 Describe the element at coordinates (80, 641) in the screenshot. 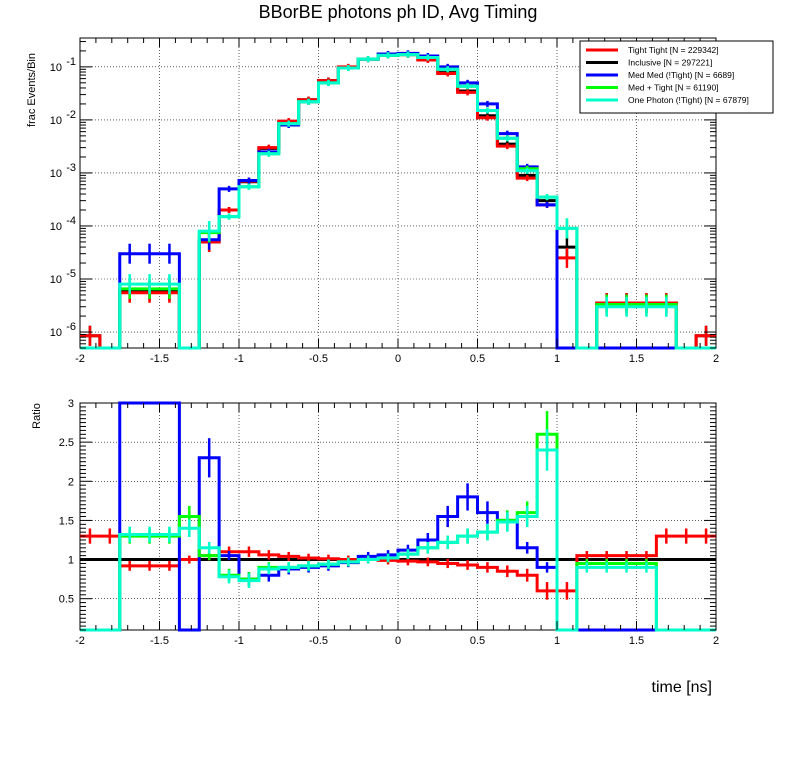

I see `bottom-xtick-label: -2` at that location.